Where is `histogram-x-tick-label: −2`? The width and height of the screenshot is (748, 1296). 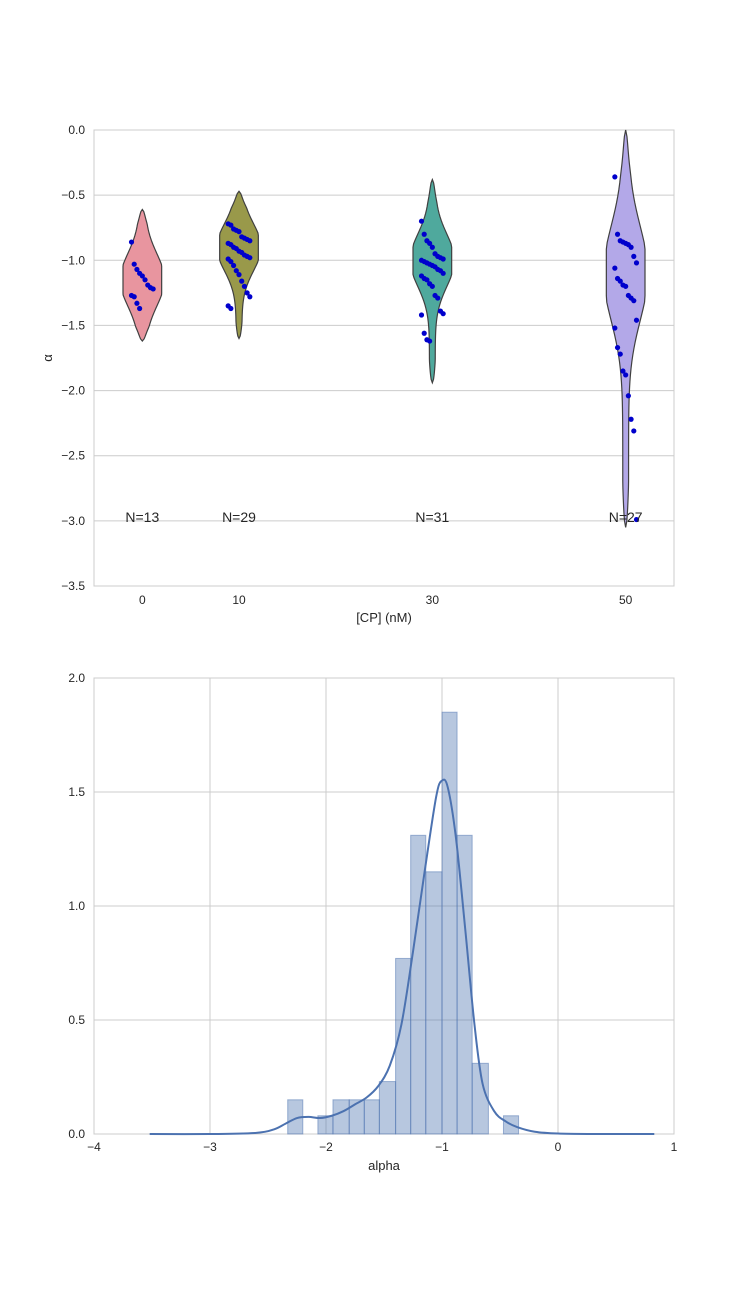
histogram-x-tick-label: −2 is located at coordinates (326, 1147).